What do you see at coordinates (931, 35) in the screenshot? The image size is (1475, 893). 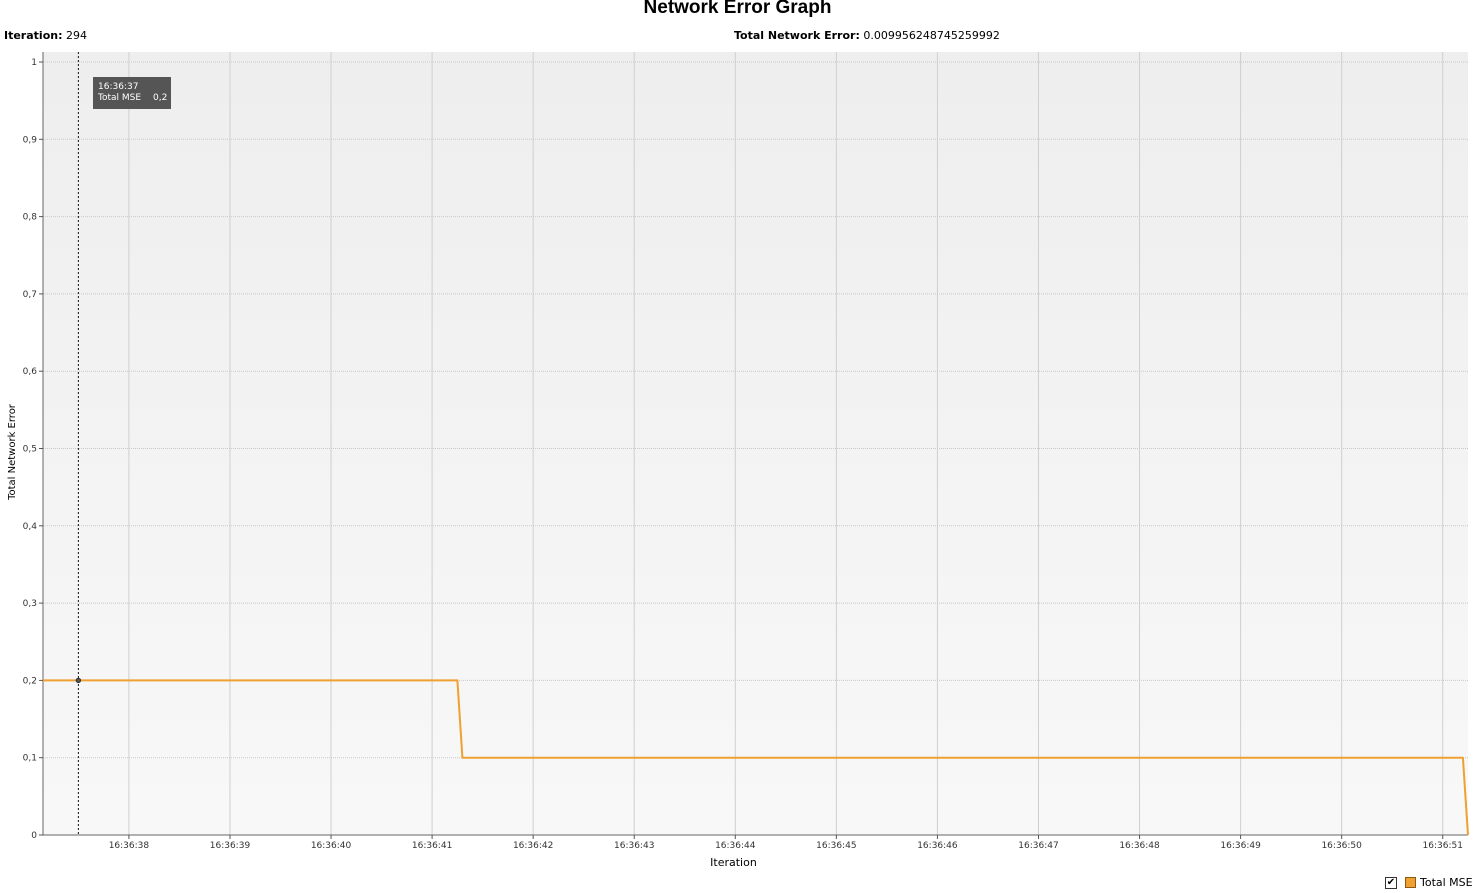 I see `network-error-value: 0.009956248745259992` at bounding box center [931, 35].